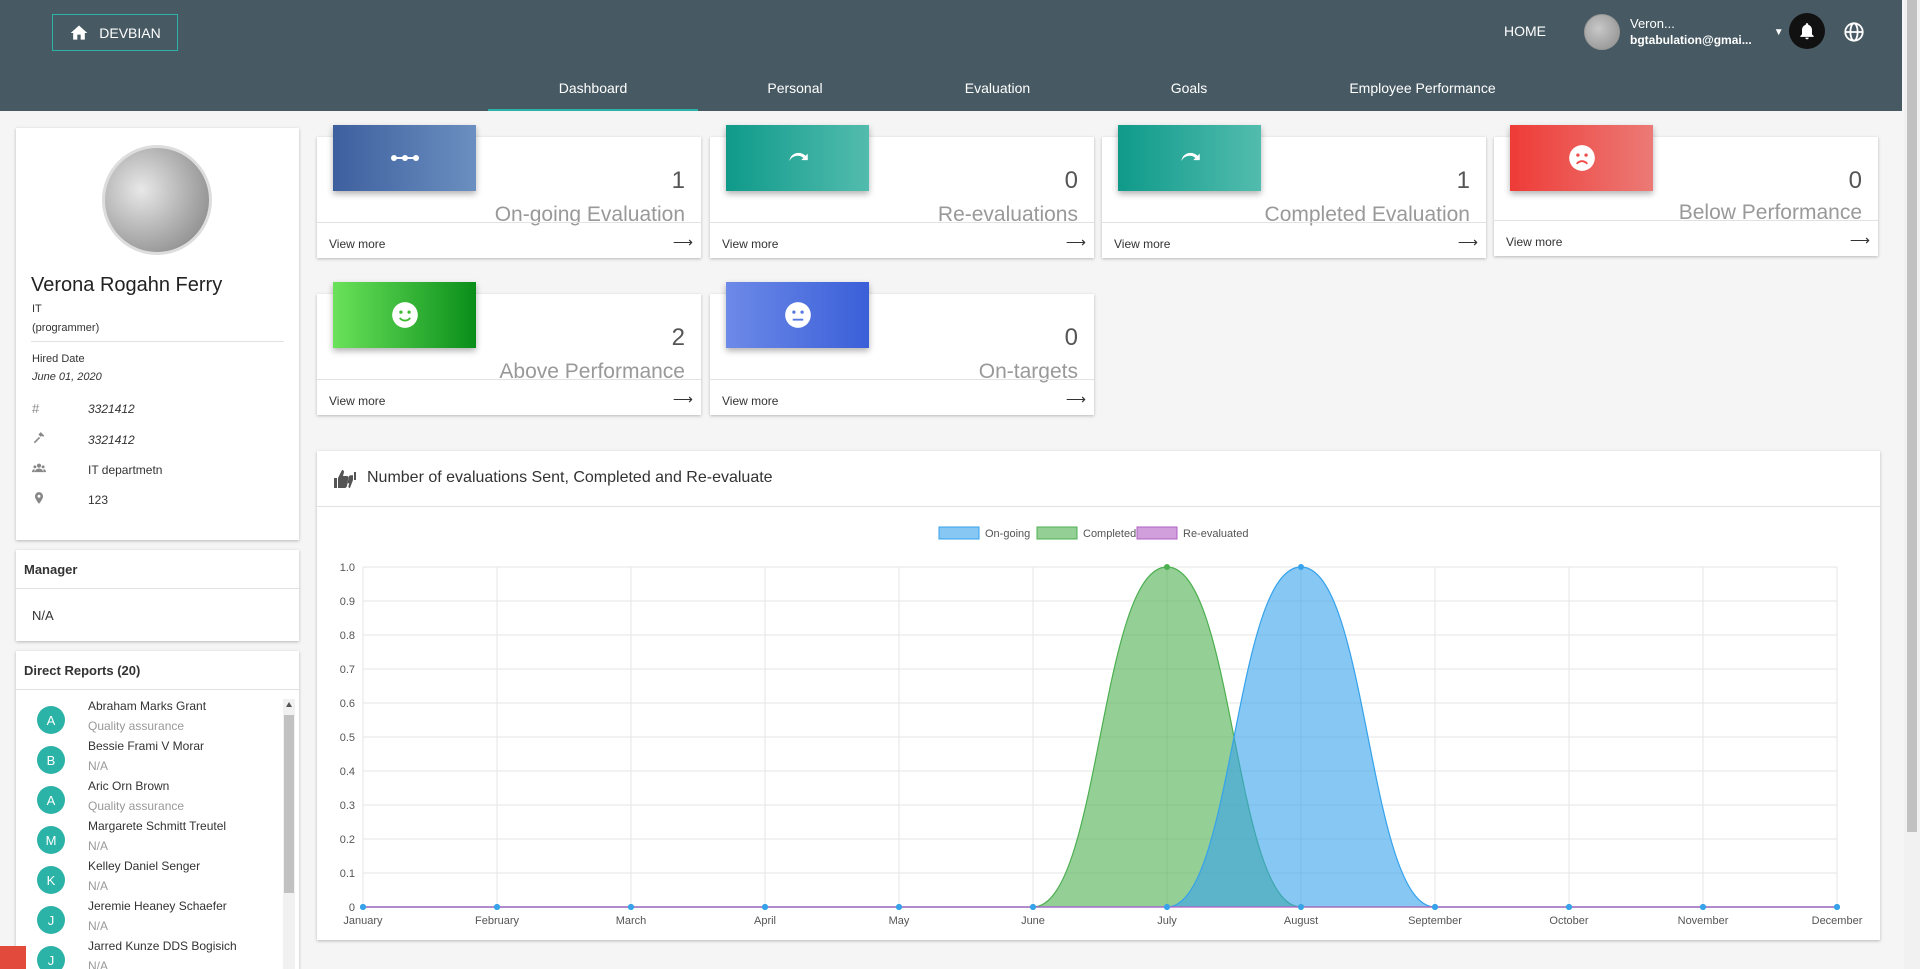 This screenshot has height=969, width=1920. I want to click on app-logo, so click(13, 957).